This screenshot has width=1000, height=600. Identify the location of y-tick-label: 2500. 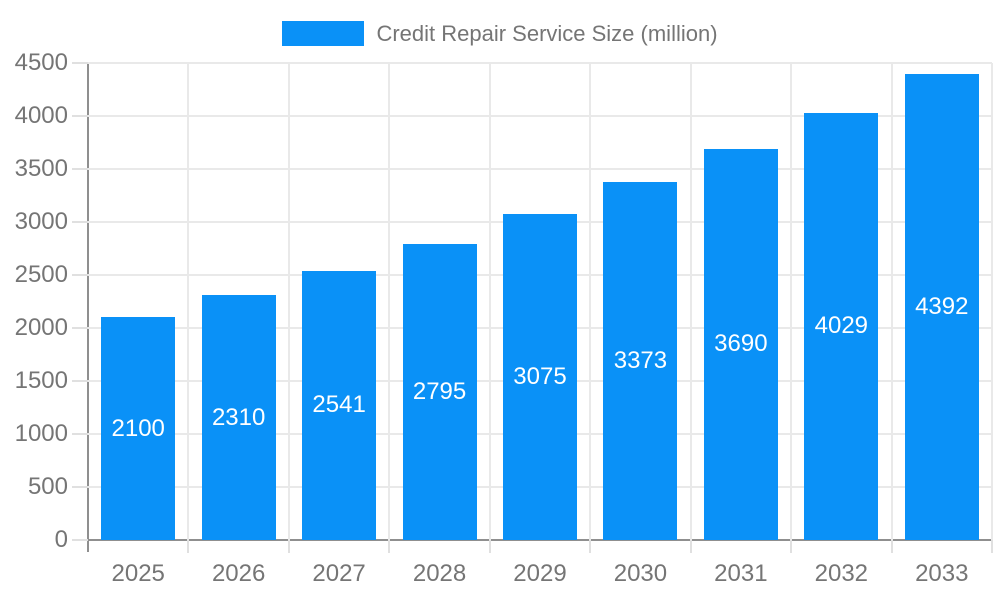
(41, 274).